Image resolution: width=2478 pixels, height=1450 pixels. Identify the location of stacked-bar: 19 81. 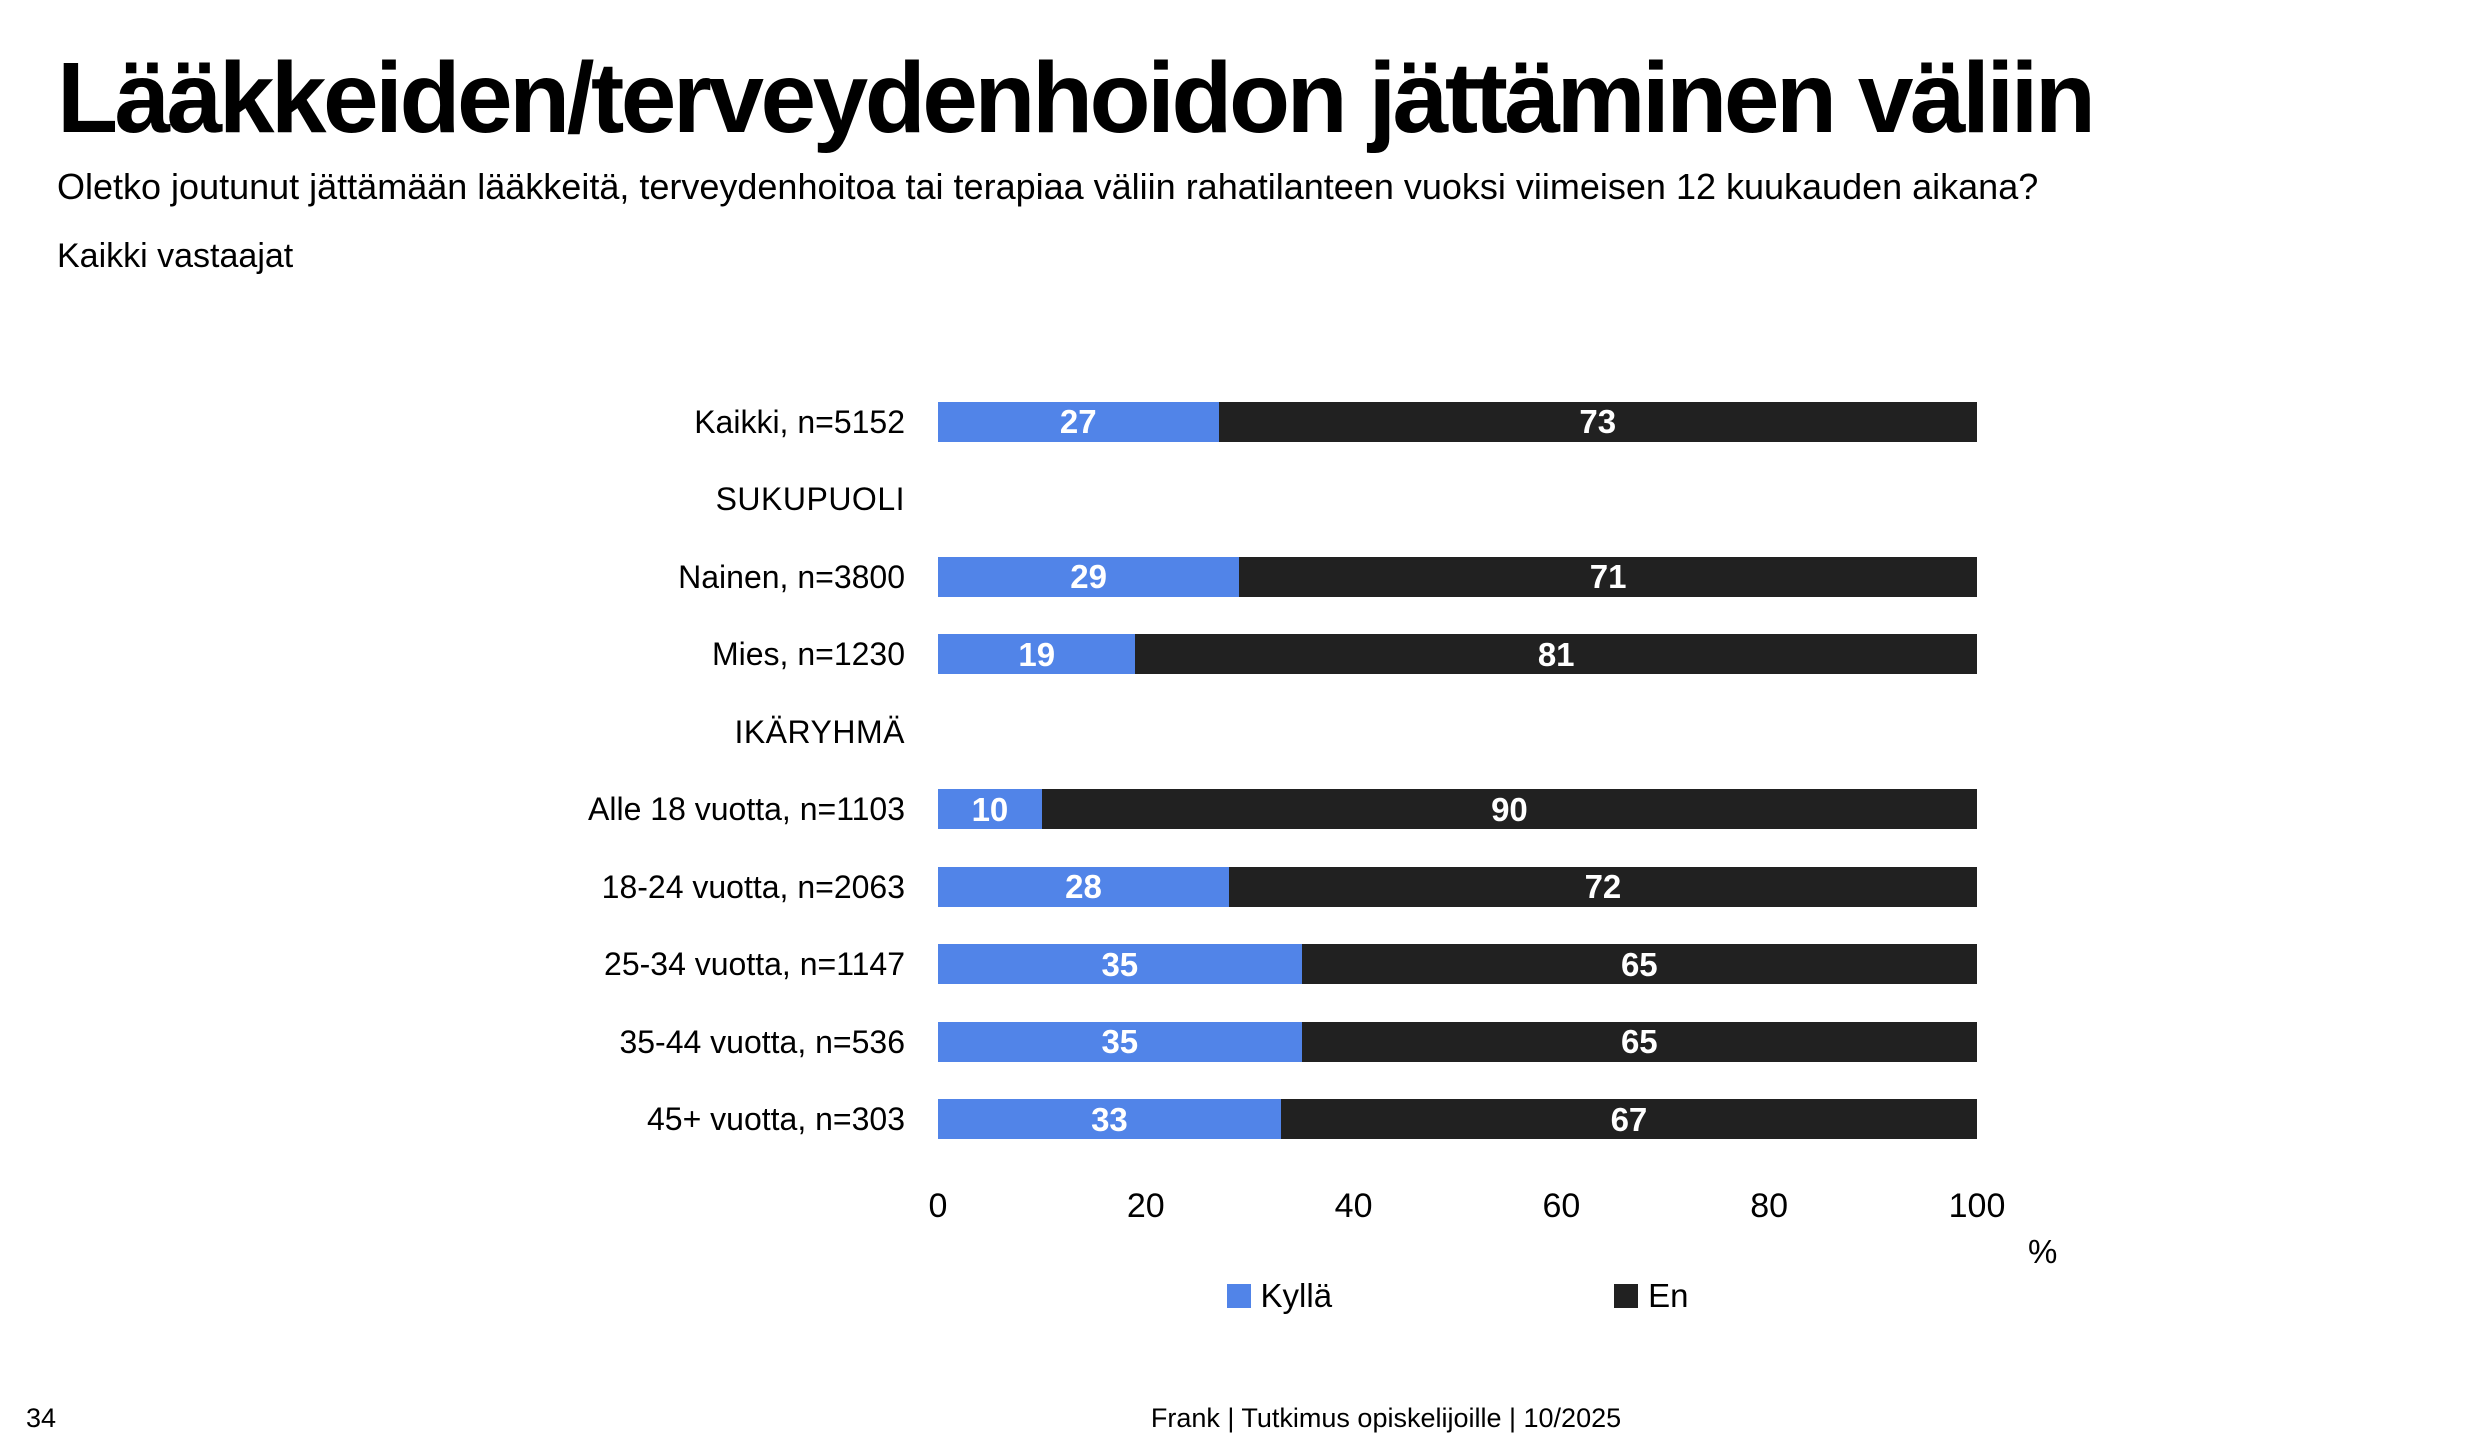
(1457, 654).